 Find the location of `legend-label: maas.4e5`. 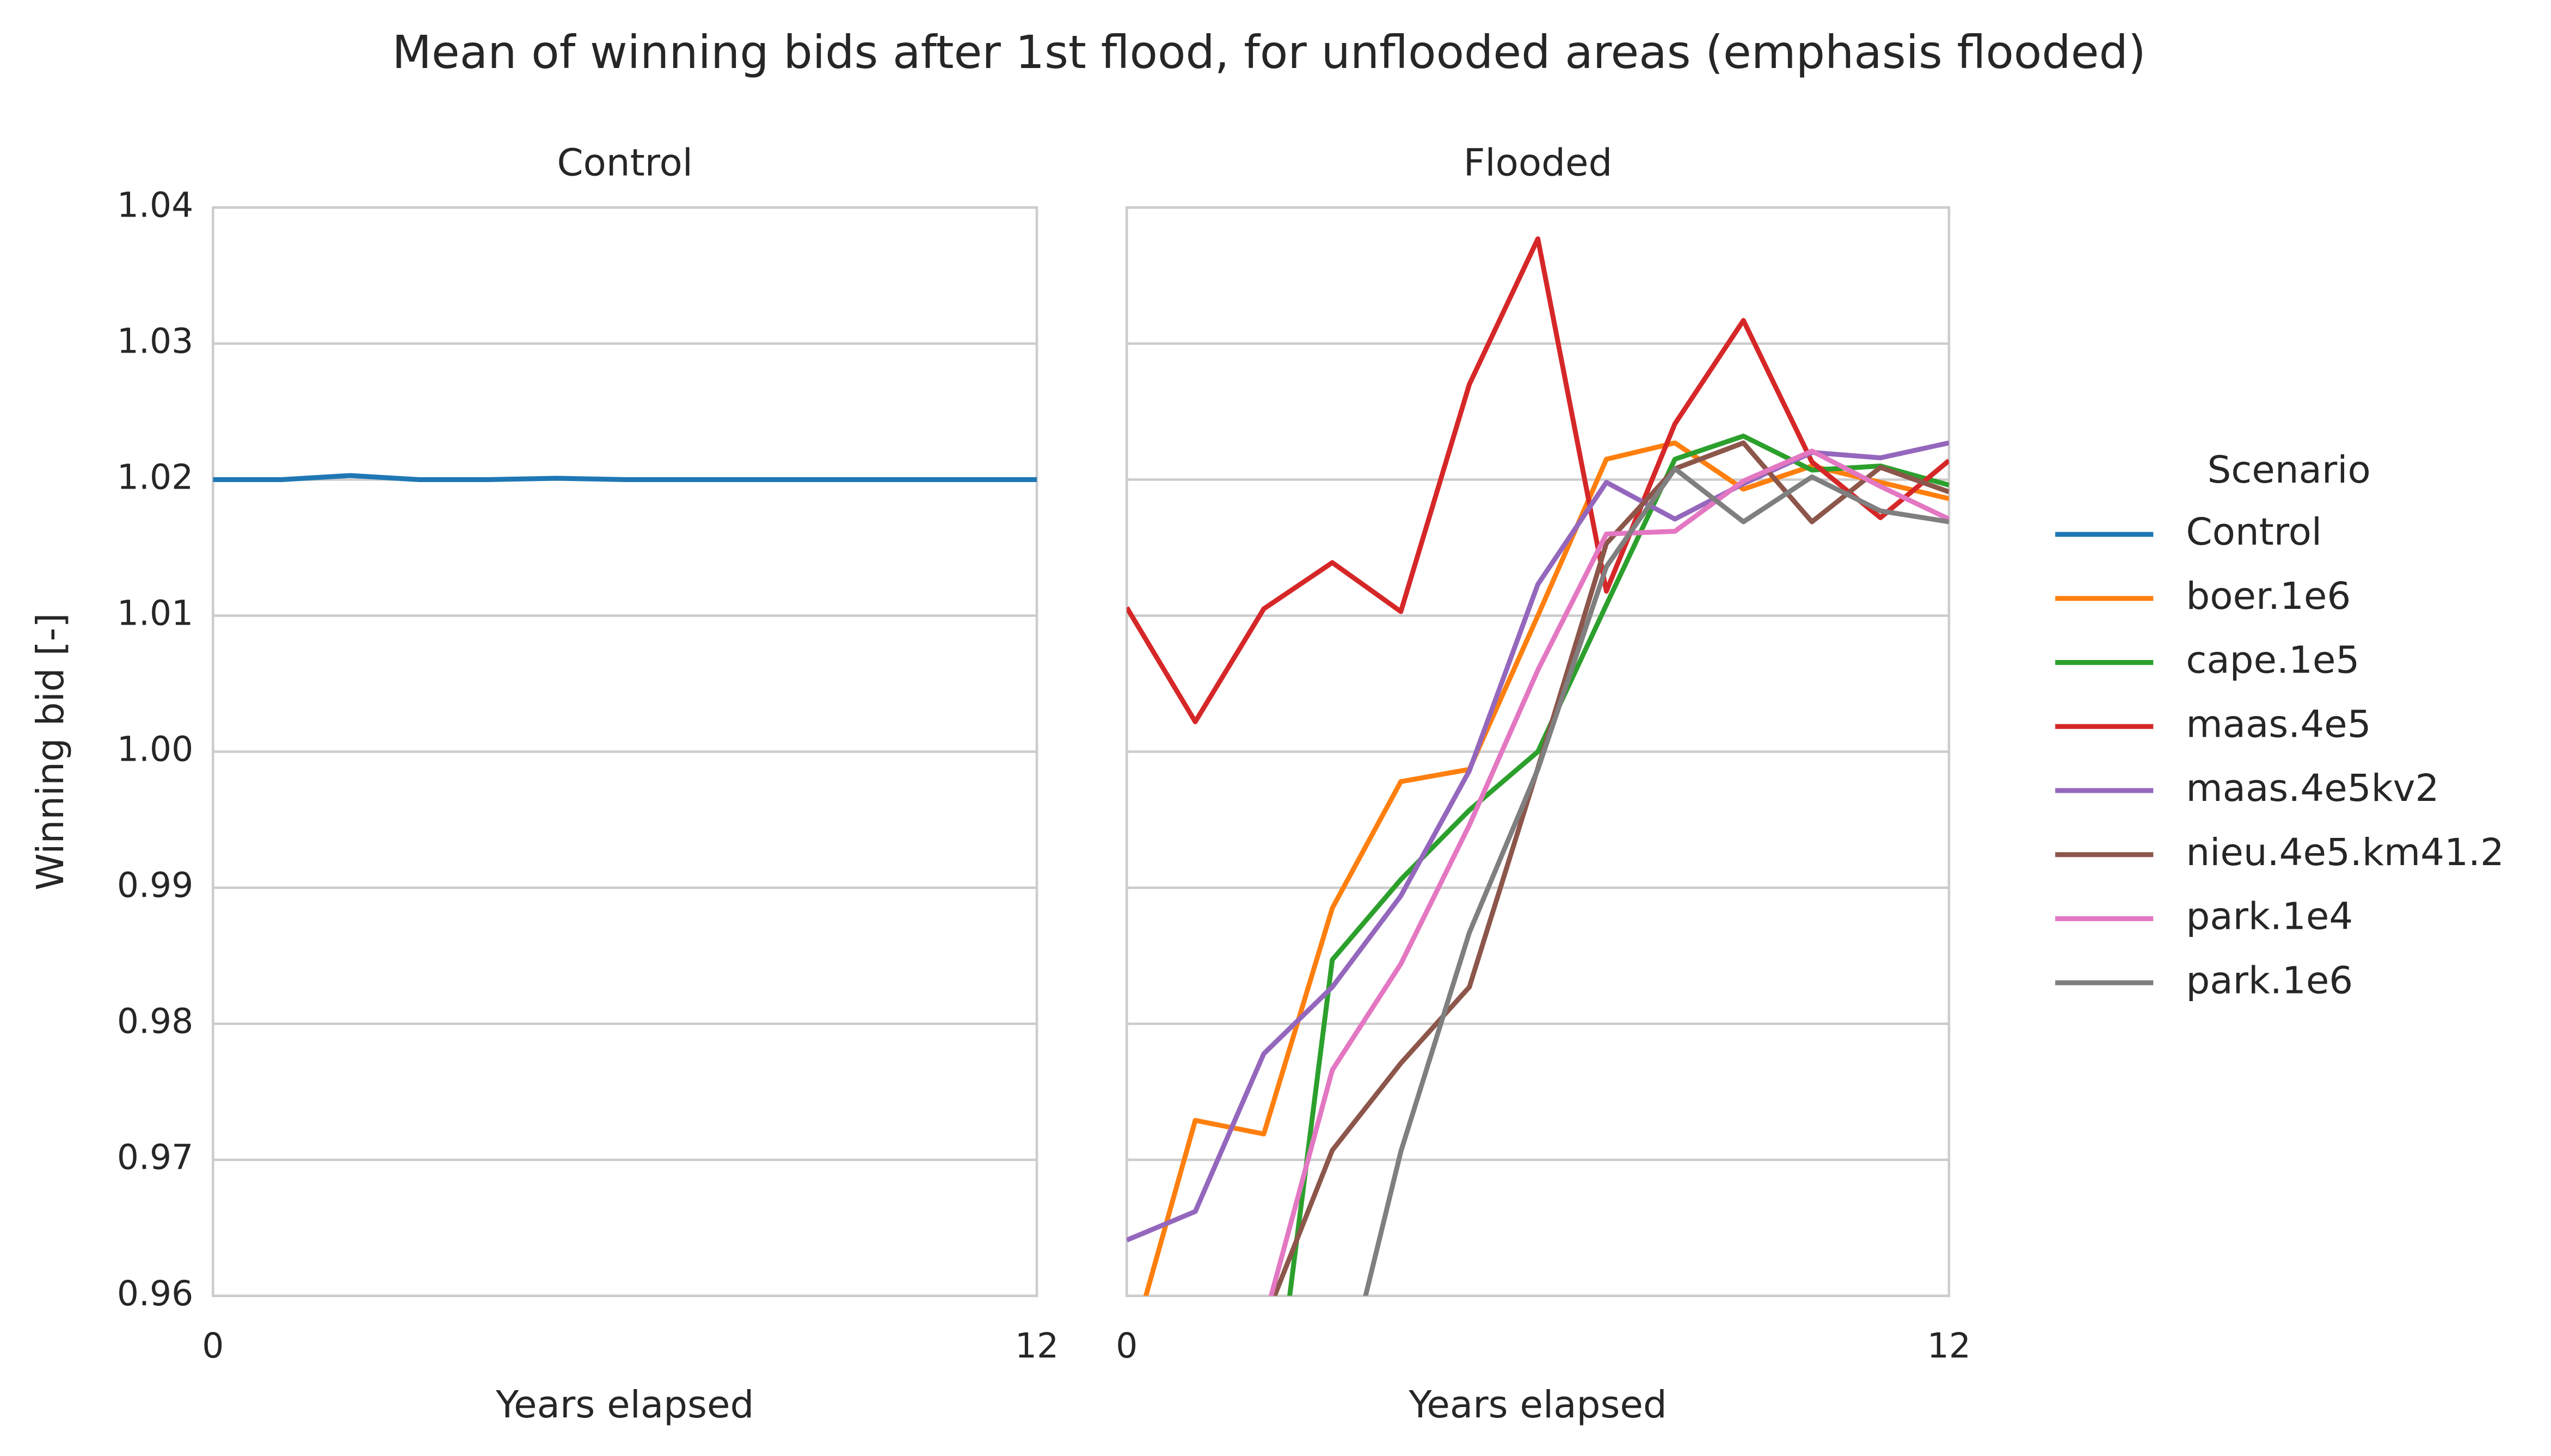

legend-label: maas.4e5 is located at coordinates (2278, 724).